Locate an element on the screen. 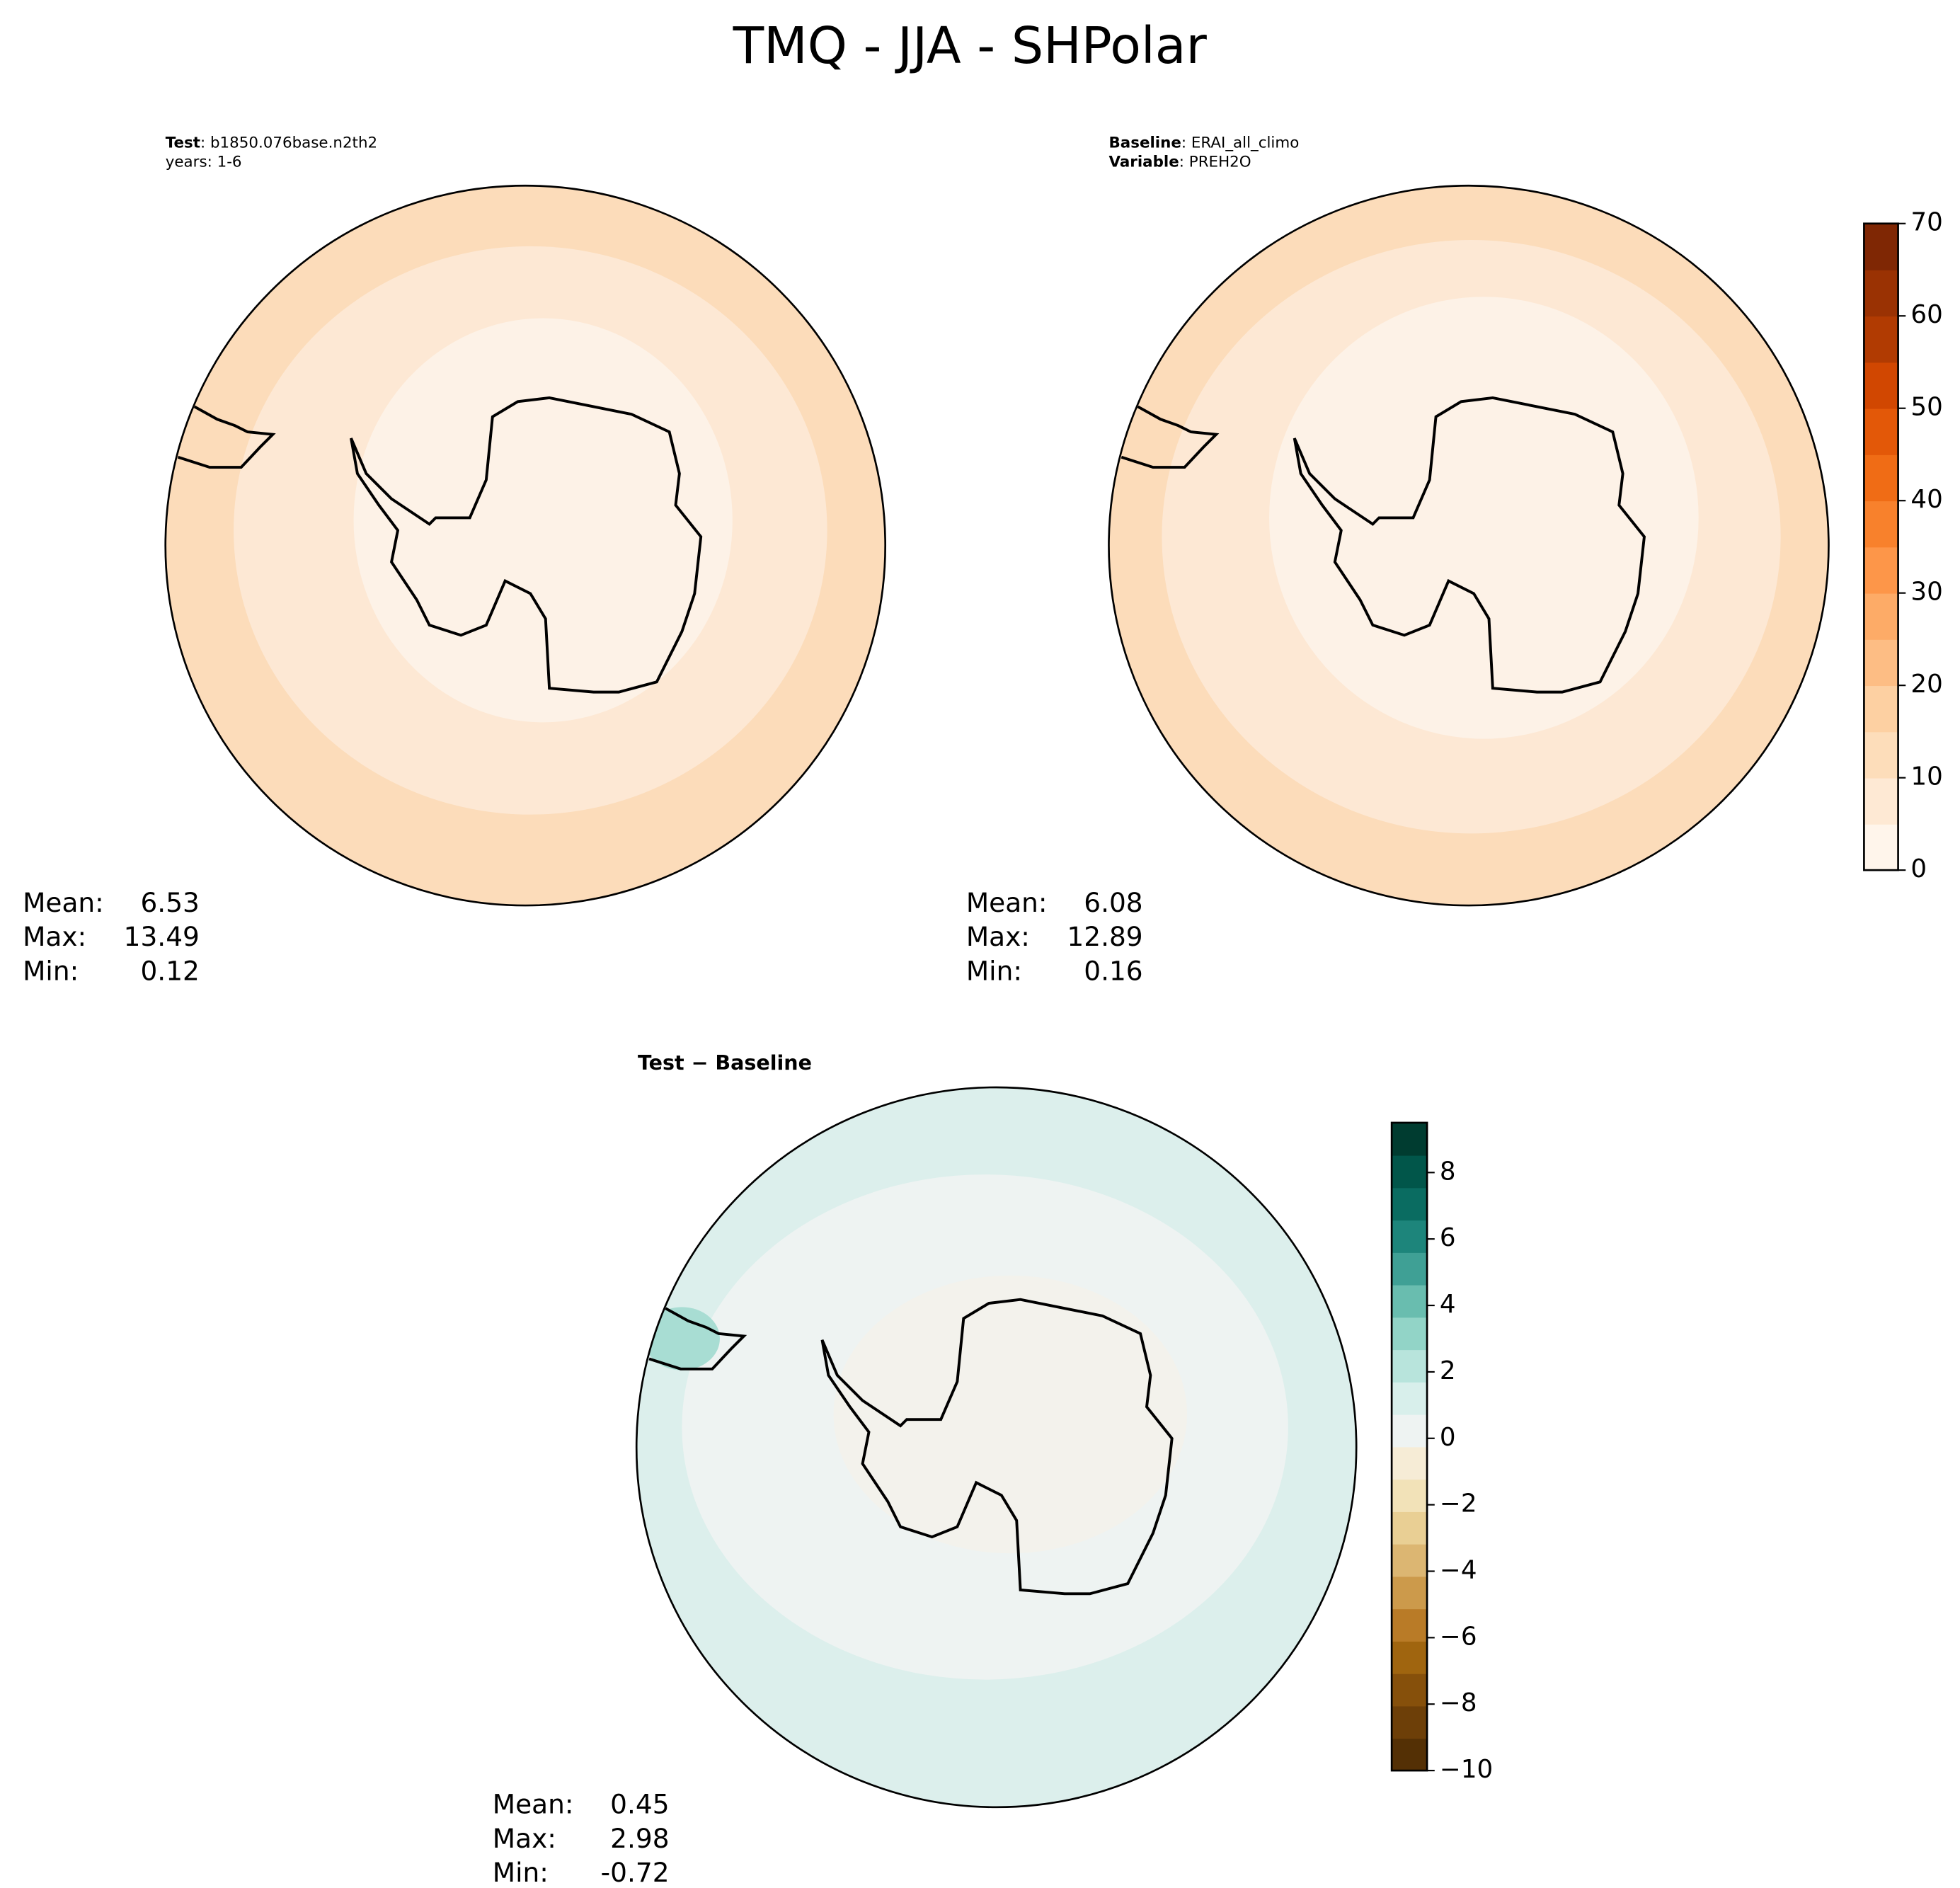 Image resolution: width=1960 pixels, height=1888 pixels. header-value: years: 1-6 is located at coordinates (204, 162).